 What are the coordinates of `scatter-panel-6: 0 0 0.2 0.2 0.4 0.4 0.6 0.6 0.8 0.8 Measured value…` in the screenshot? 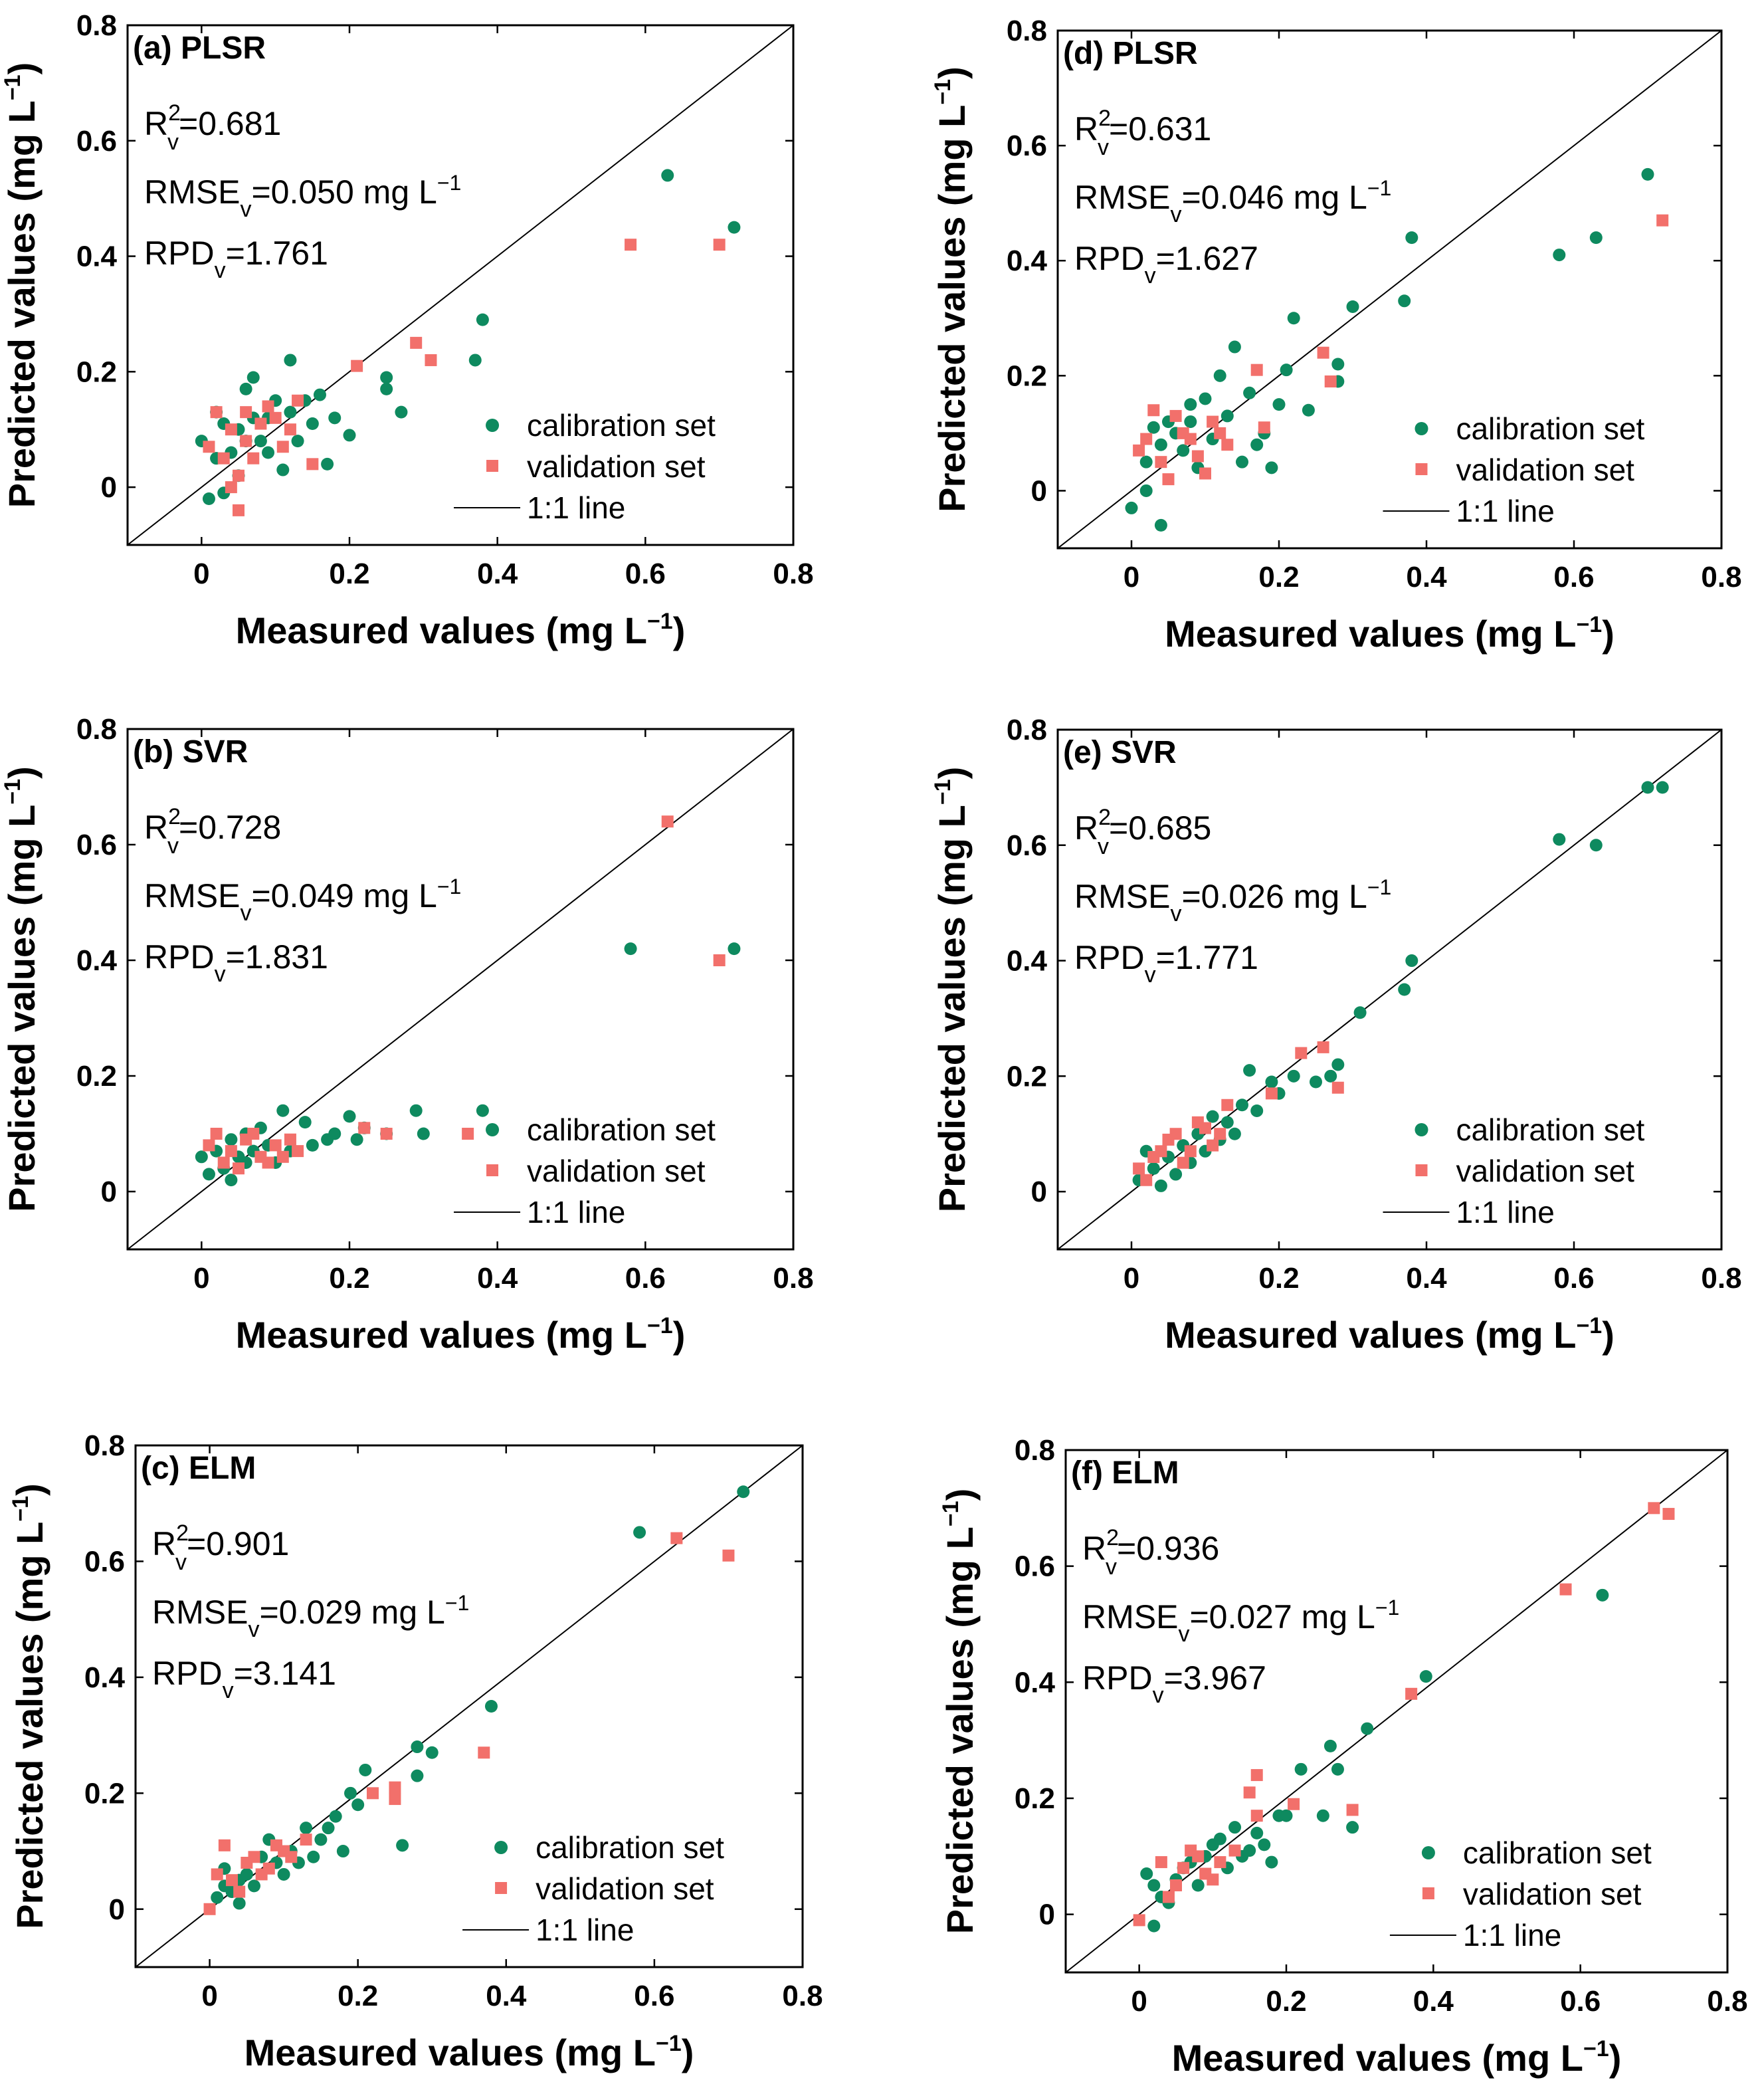 It's located at (1343, 1756).